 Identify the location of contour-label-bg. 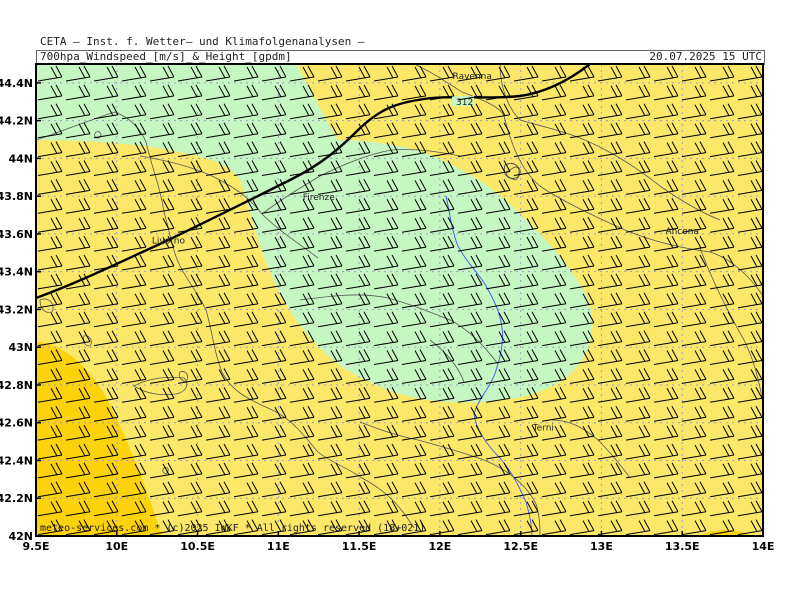
(463, 101).